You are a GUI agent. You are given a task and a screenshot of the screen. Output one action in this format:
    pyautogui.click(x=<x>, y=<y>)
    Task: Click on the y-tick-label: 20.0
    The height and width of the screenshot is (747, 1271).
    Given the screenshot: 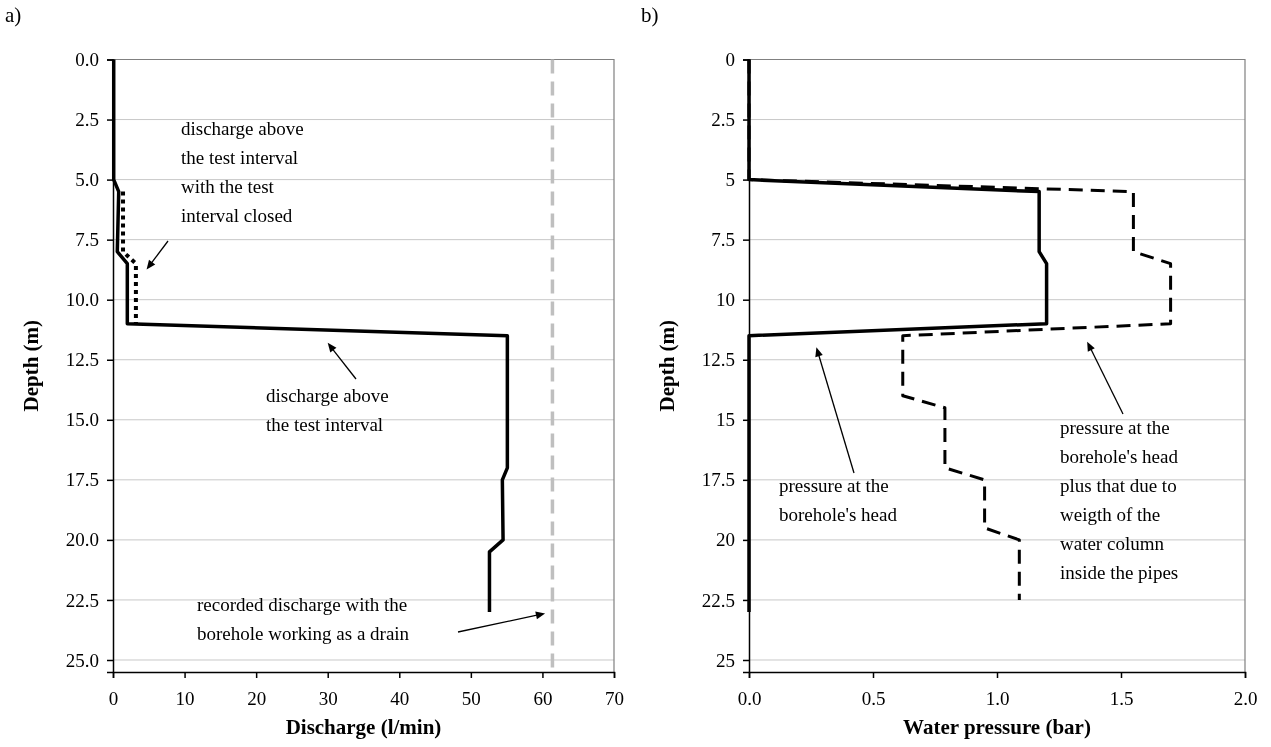 What is the action you would take?
    pyautogui.click(x=82, y=540)
    